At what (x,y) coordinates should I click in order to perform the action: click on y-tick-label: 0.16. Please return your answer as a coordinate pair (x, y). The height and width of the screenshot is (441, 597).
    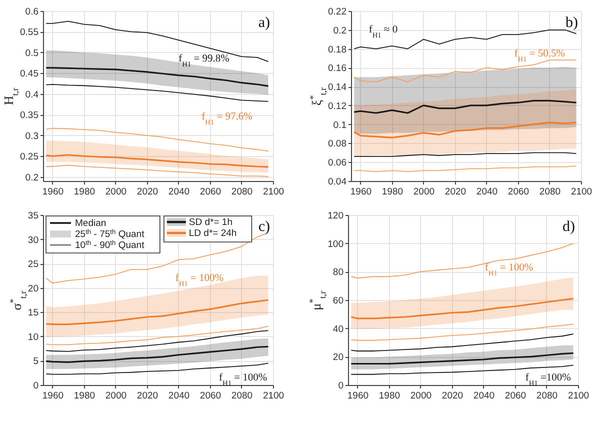
    Looking at the image, I should click on (337, 68).